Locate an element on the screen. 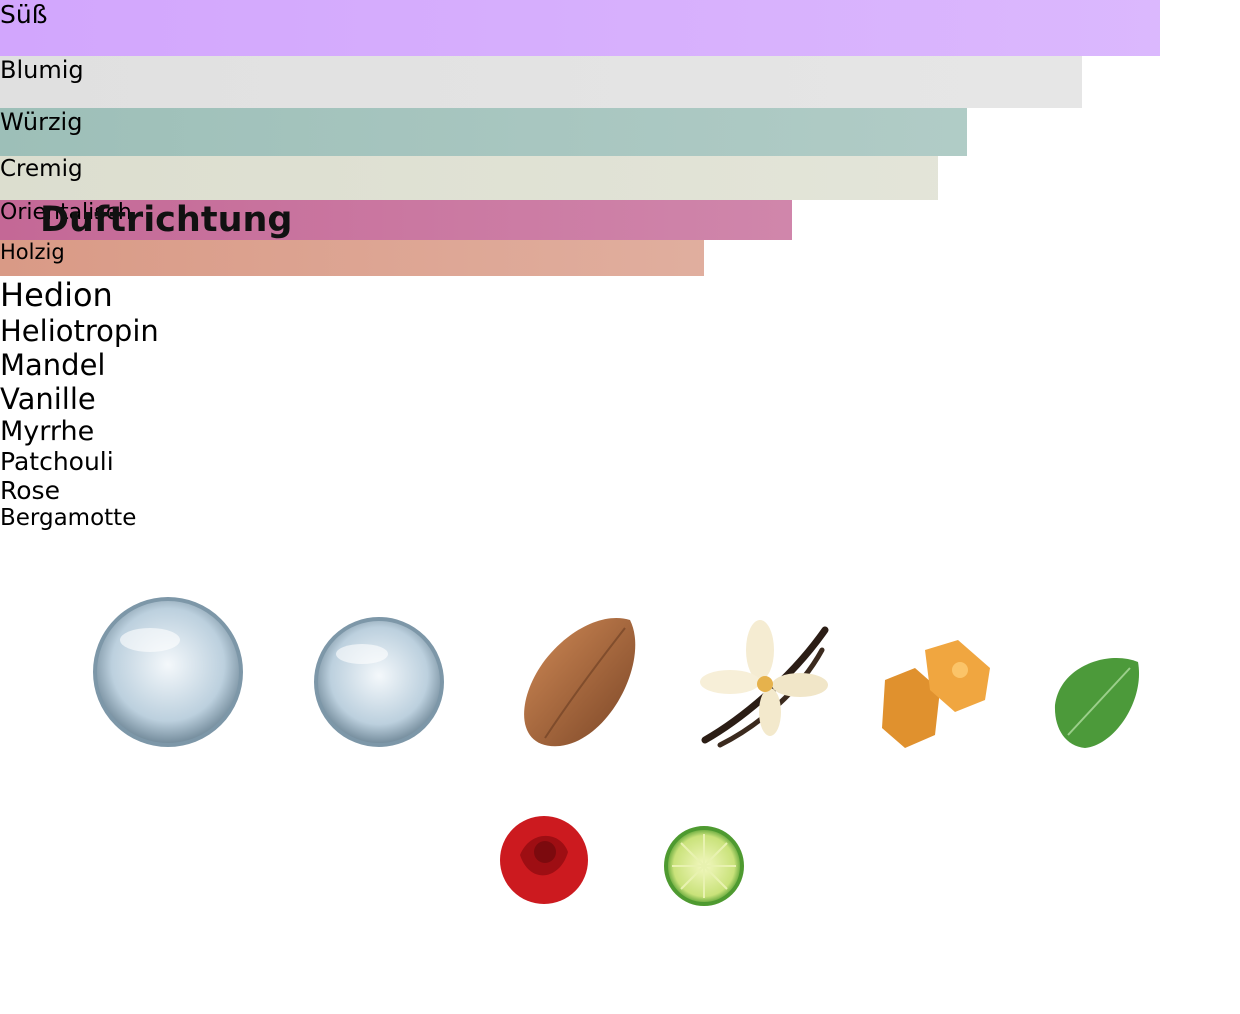 Image resolution: width=1240 pixels, height=1014 pixels. accord-label: Blumig is located at coordinates (42, 70).